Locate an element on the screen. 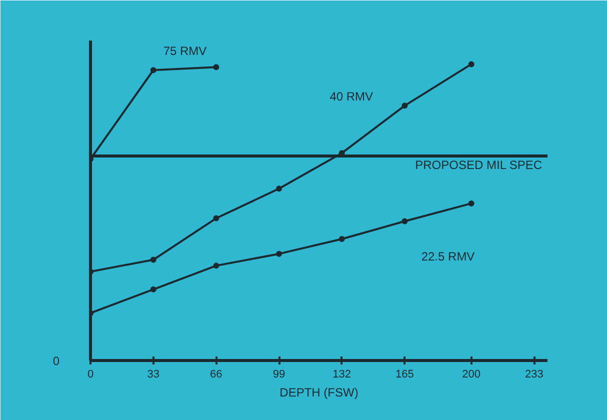 The image size is (607, 420). series-label: 40 RMV is located at coordinates (352, 97).